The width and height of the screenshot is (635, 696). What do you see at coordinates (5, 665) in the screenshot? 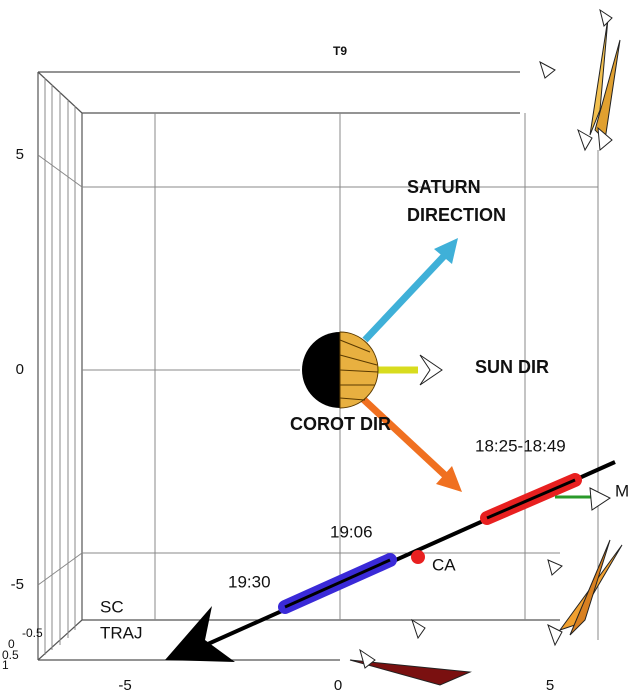
I see `z-tick-label: 1` at bounding box center [5, 665].